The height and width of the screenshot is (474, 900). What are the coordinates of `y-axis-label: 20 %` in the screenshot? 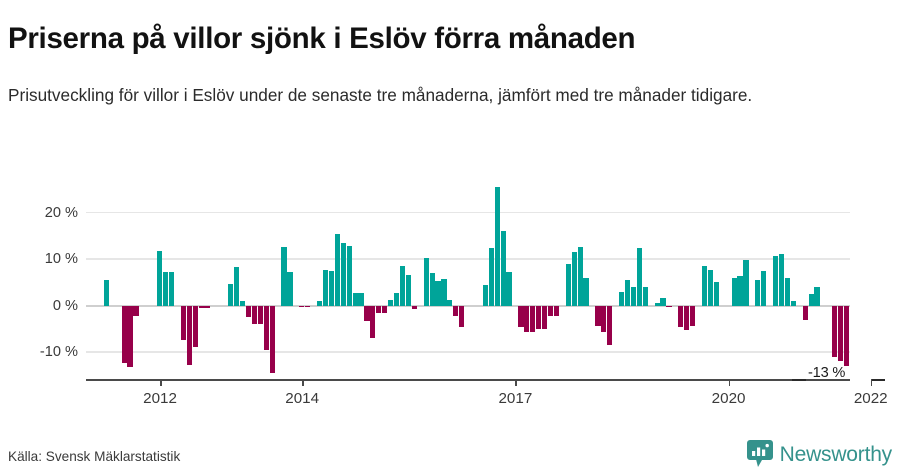 It's located at (61, 212).